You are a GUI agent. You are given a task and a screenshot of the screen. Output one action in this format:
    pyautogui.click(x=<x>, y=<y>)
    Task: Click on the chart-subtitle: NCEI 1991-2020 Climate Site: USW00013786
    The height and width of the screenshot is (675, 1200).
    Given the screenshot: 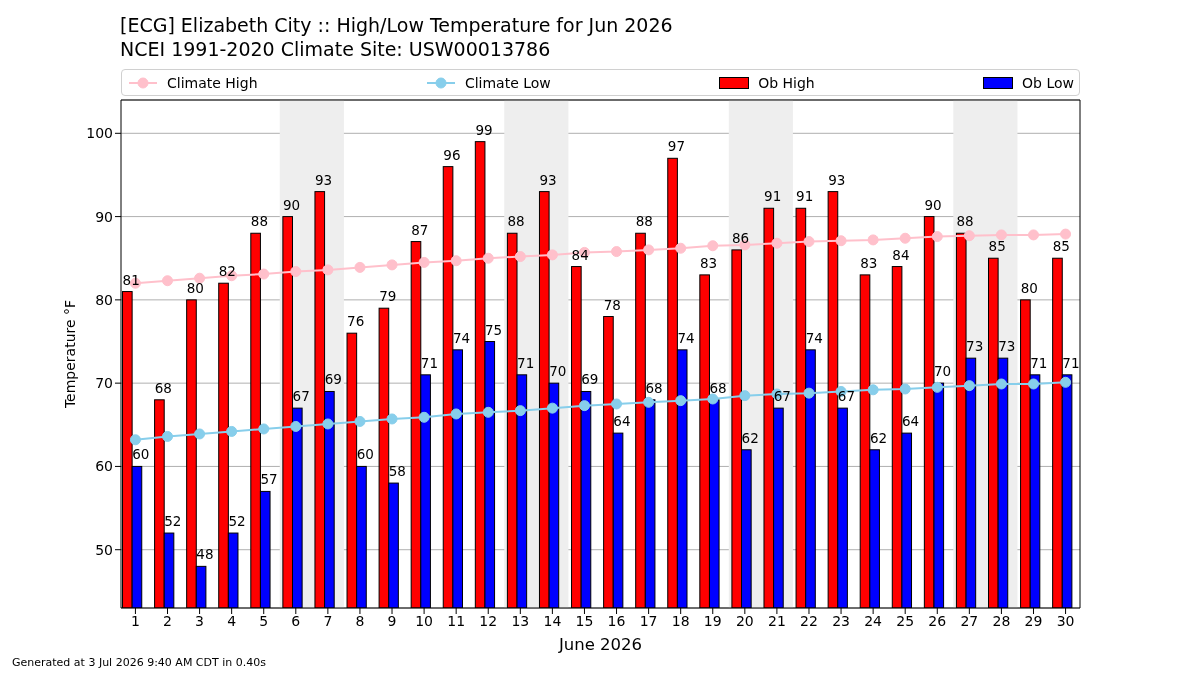 What is the action you would take?
    pyautogui.click(x=336, y=49)
    